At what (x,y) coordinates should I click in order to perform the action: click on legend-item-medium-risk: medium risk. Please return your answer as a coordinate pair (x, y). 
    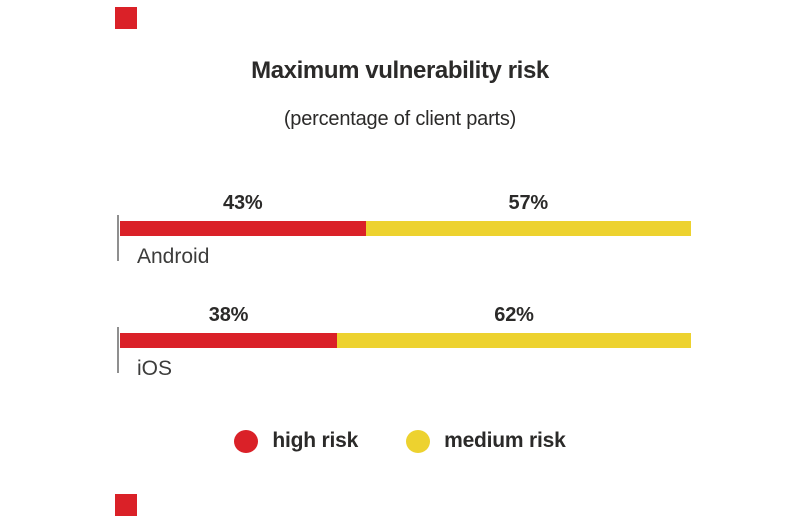
    Looking at the image, I should click on (486, 441).